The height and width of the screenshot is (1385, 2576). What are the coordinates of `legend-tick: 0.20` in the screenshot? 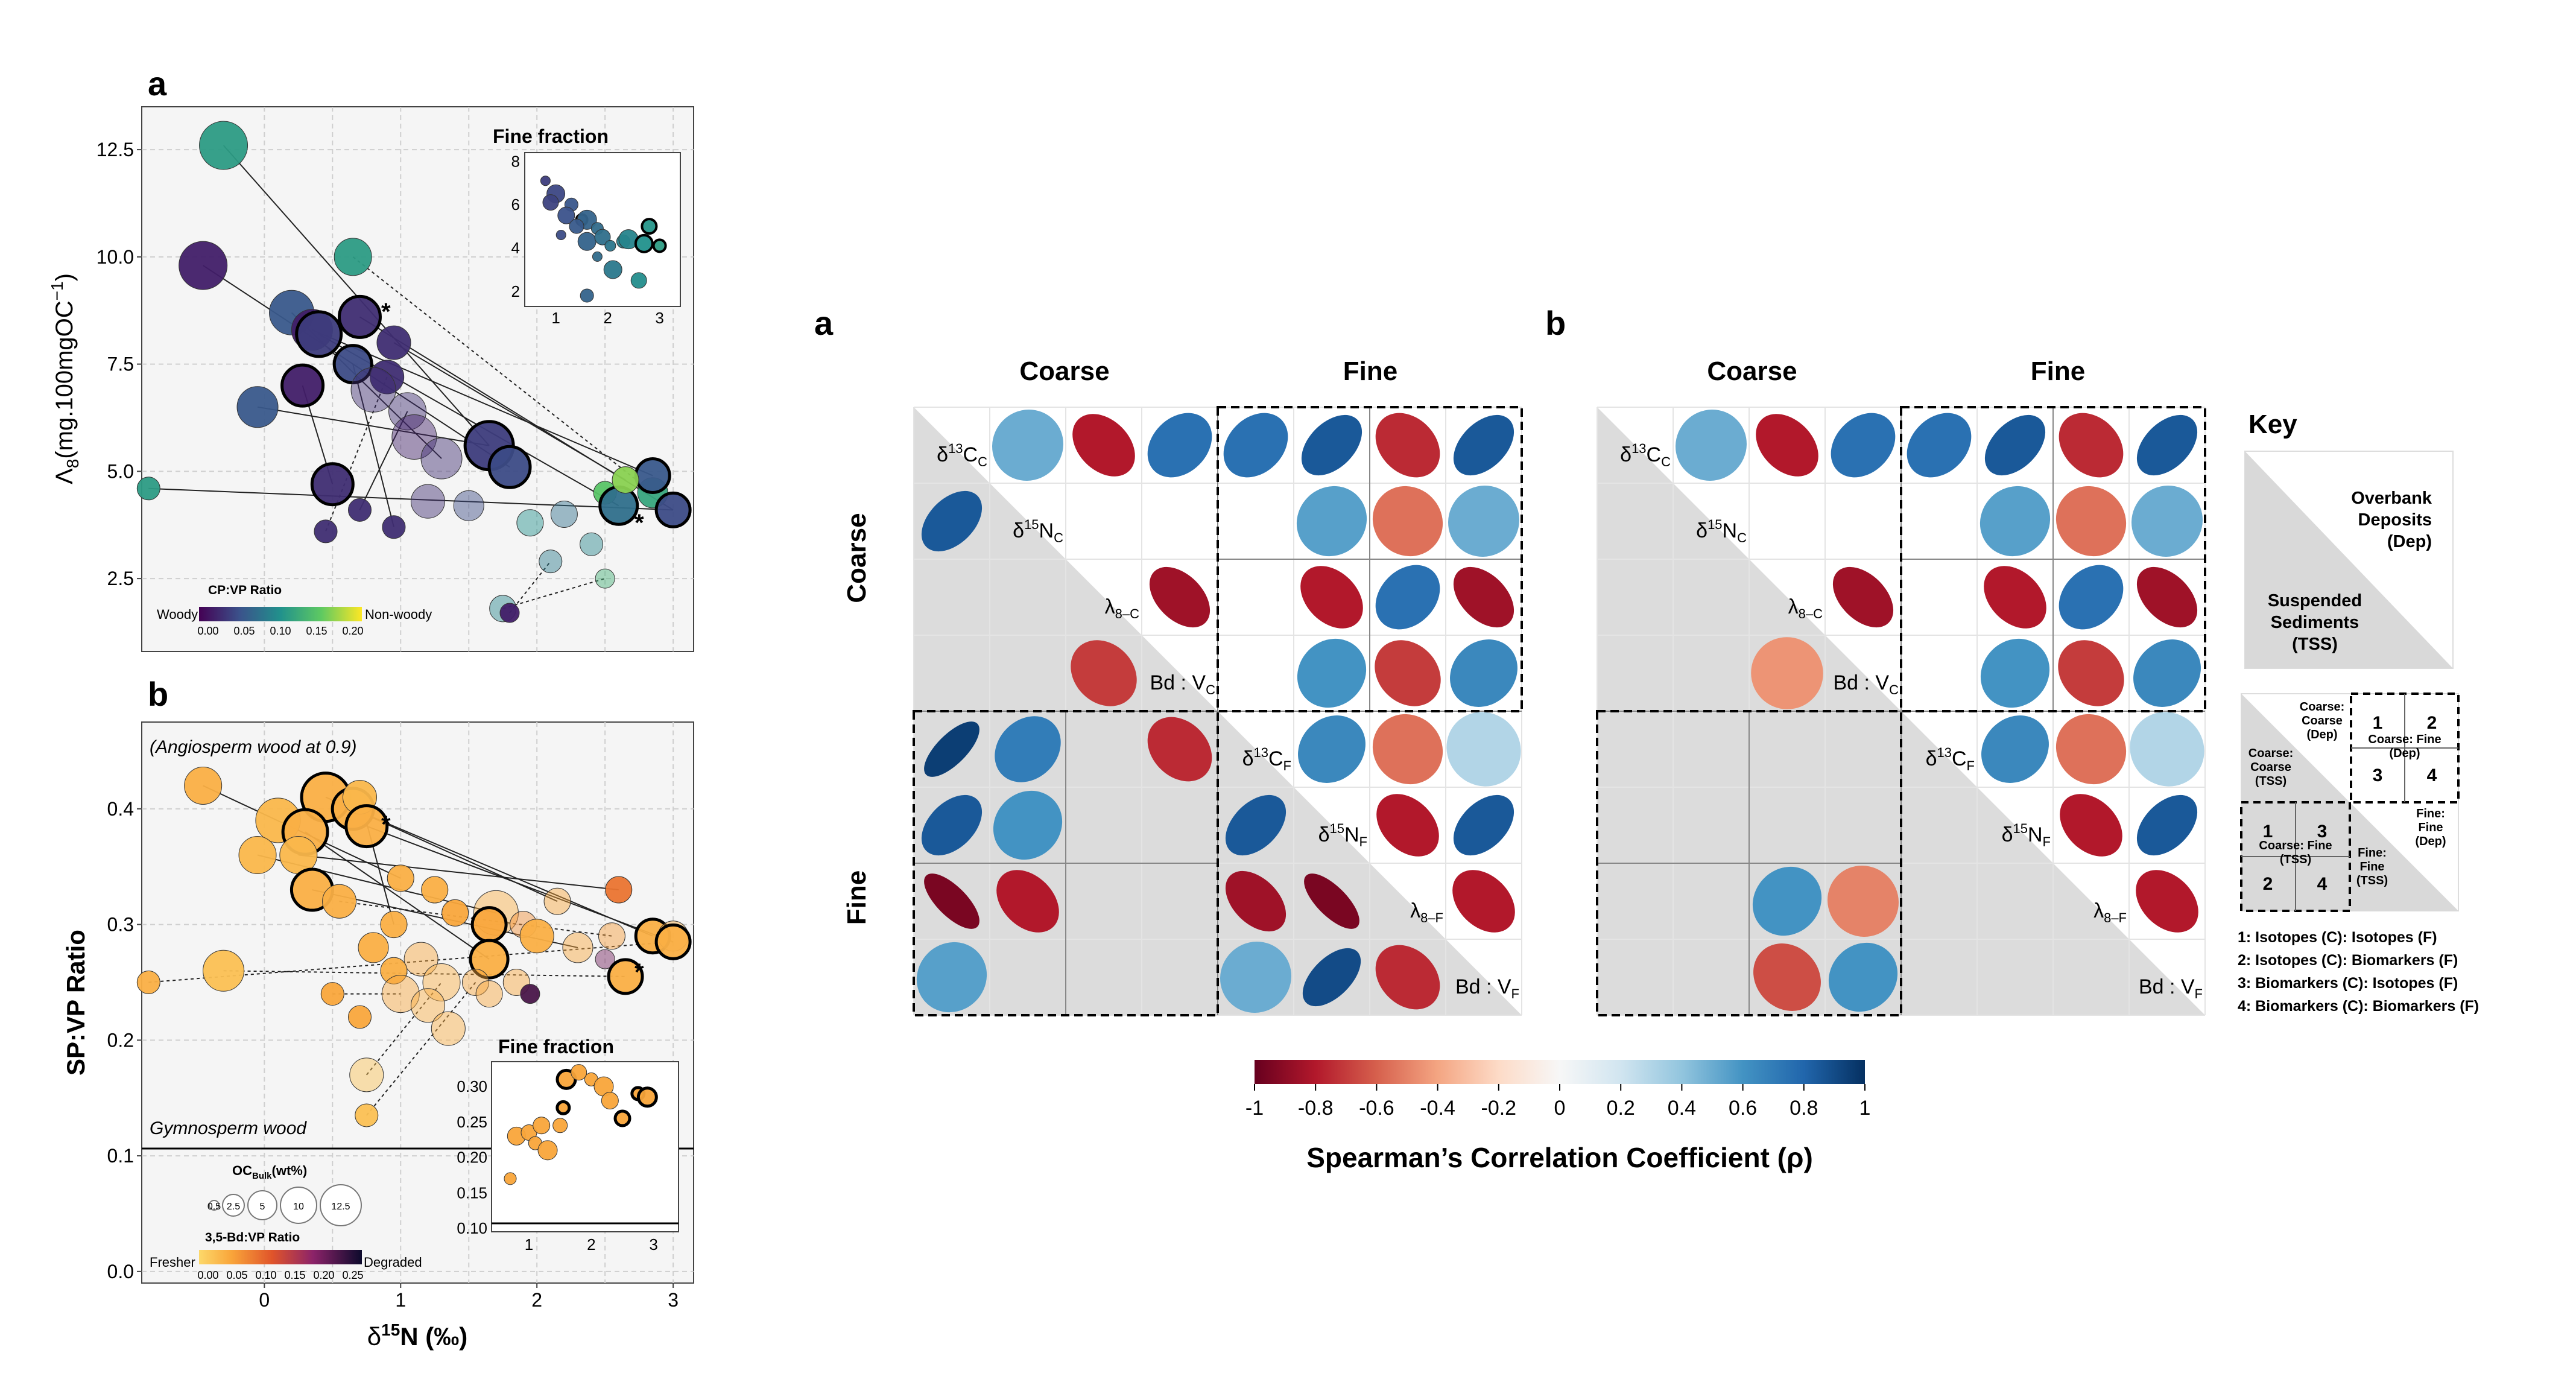 It's located at (352, 631).